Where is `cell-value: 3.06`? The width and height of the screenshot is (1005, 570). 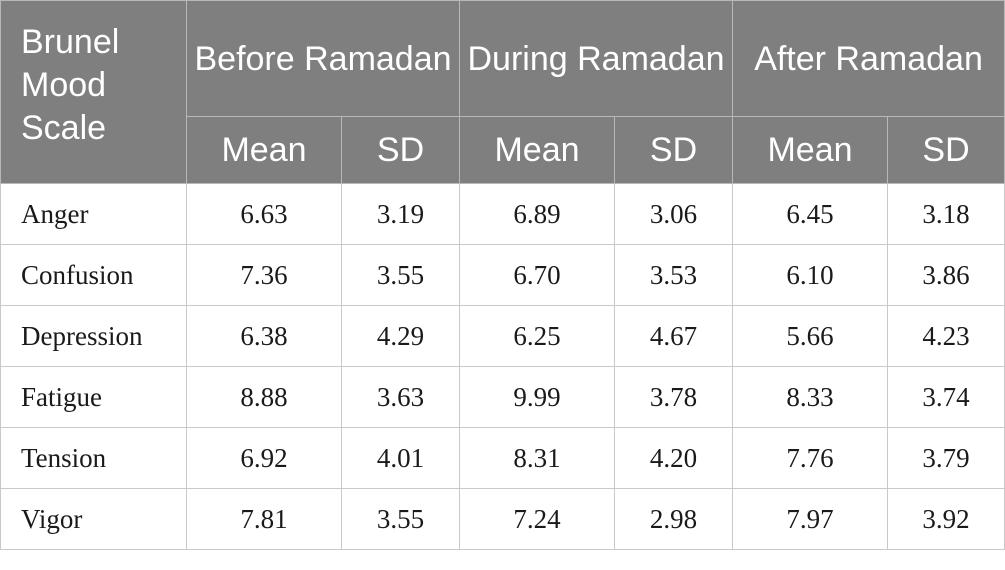 cell-value: 3.06 is located at coordinates (674, 214).